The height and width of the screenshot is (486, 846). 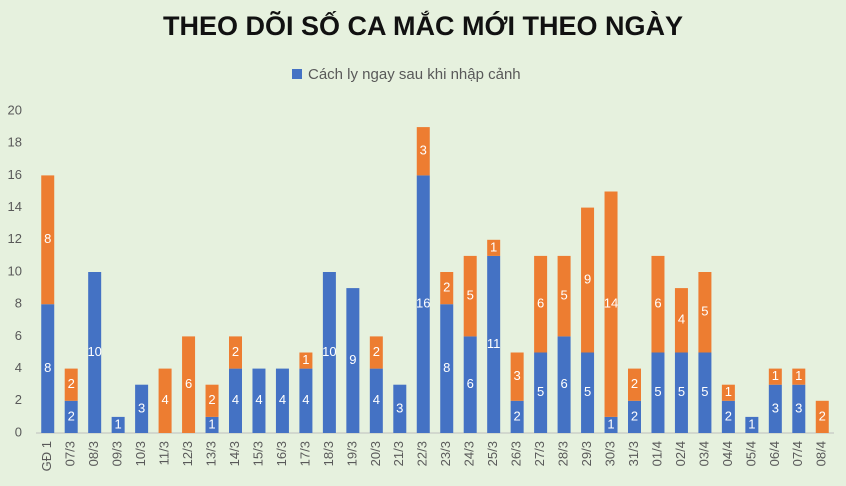 I want to click on x-tick-label: 16/3, so click(x=281, y=453).